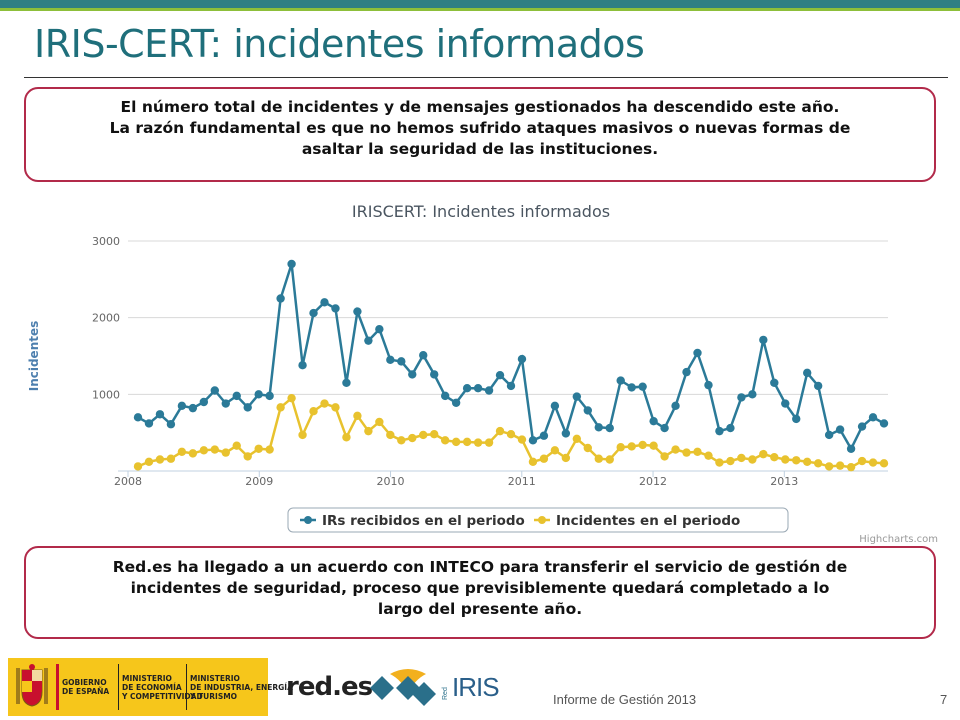 This screenshot has width=960, height=720. What do you see at coordinates (57, 687) in the screenshot?
I see `flag-stripe` at bounding box center [57, 687].